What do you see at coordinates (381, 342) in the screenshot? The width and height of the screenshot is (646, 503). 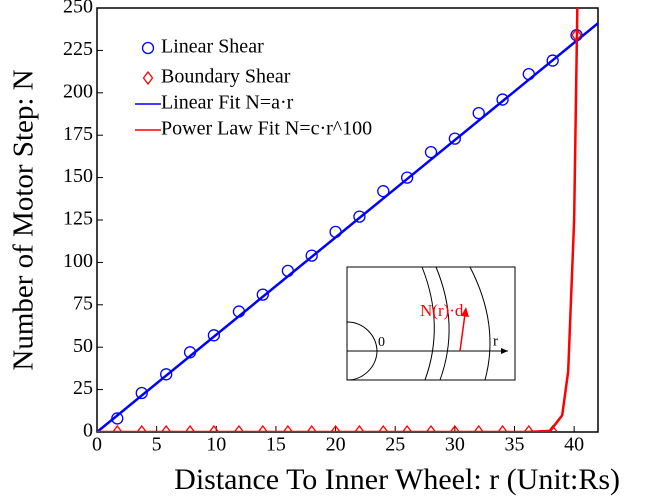 I see `inset-label: 0` at bounding box center [381, 342].